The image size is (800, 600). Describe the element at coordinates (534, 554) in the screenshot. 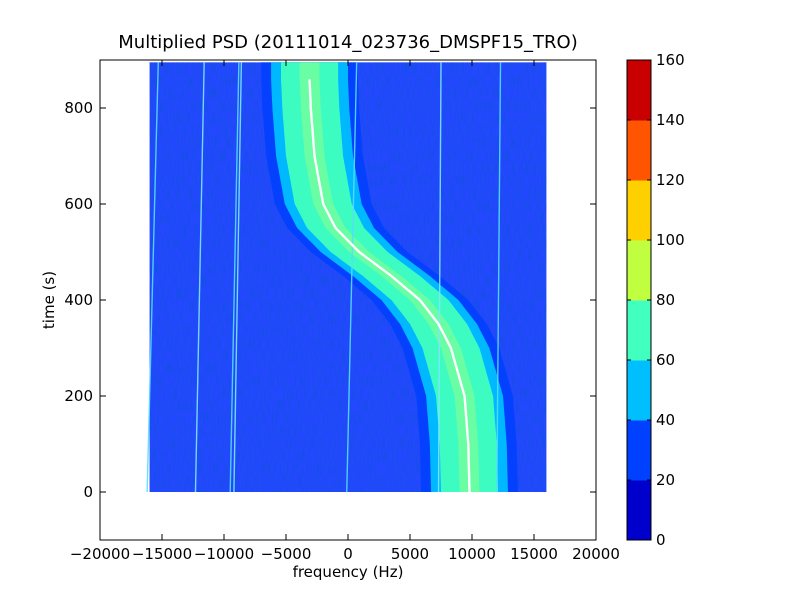

I see `x-tick-label: 15000` at that location.